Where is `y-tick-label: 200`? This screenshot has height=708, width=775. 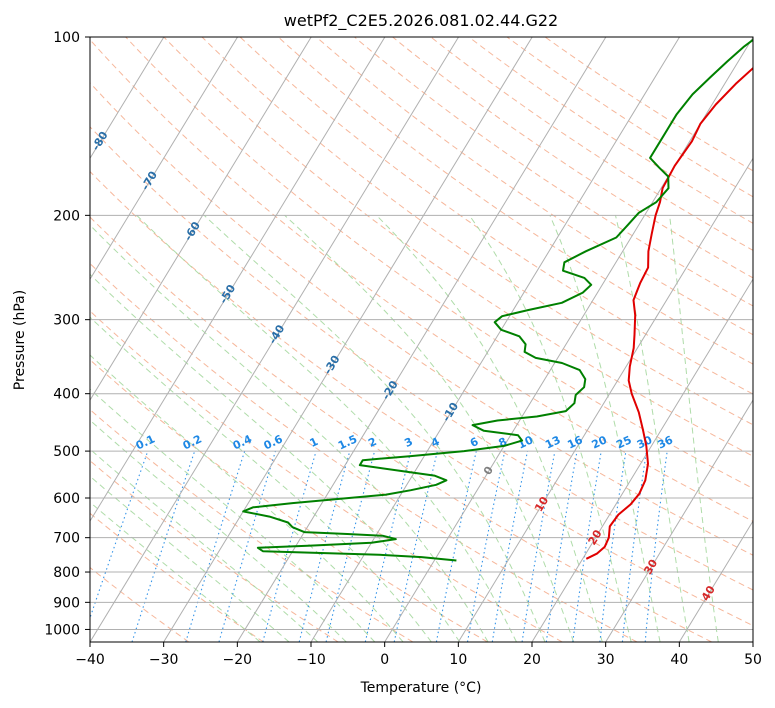 y-tick-label: 200 is located at coordinates (66, 216).